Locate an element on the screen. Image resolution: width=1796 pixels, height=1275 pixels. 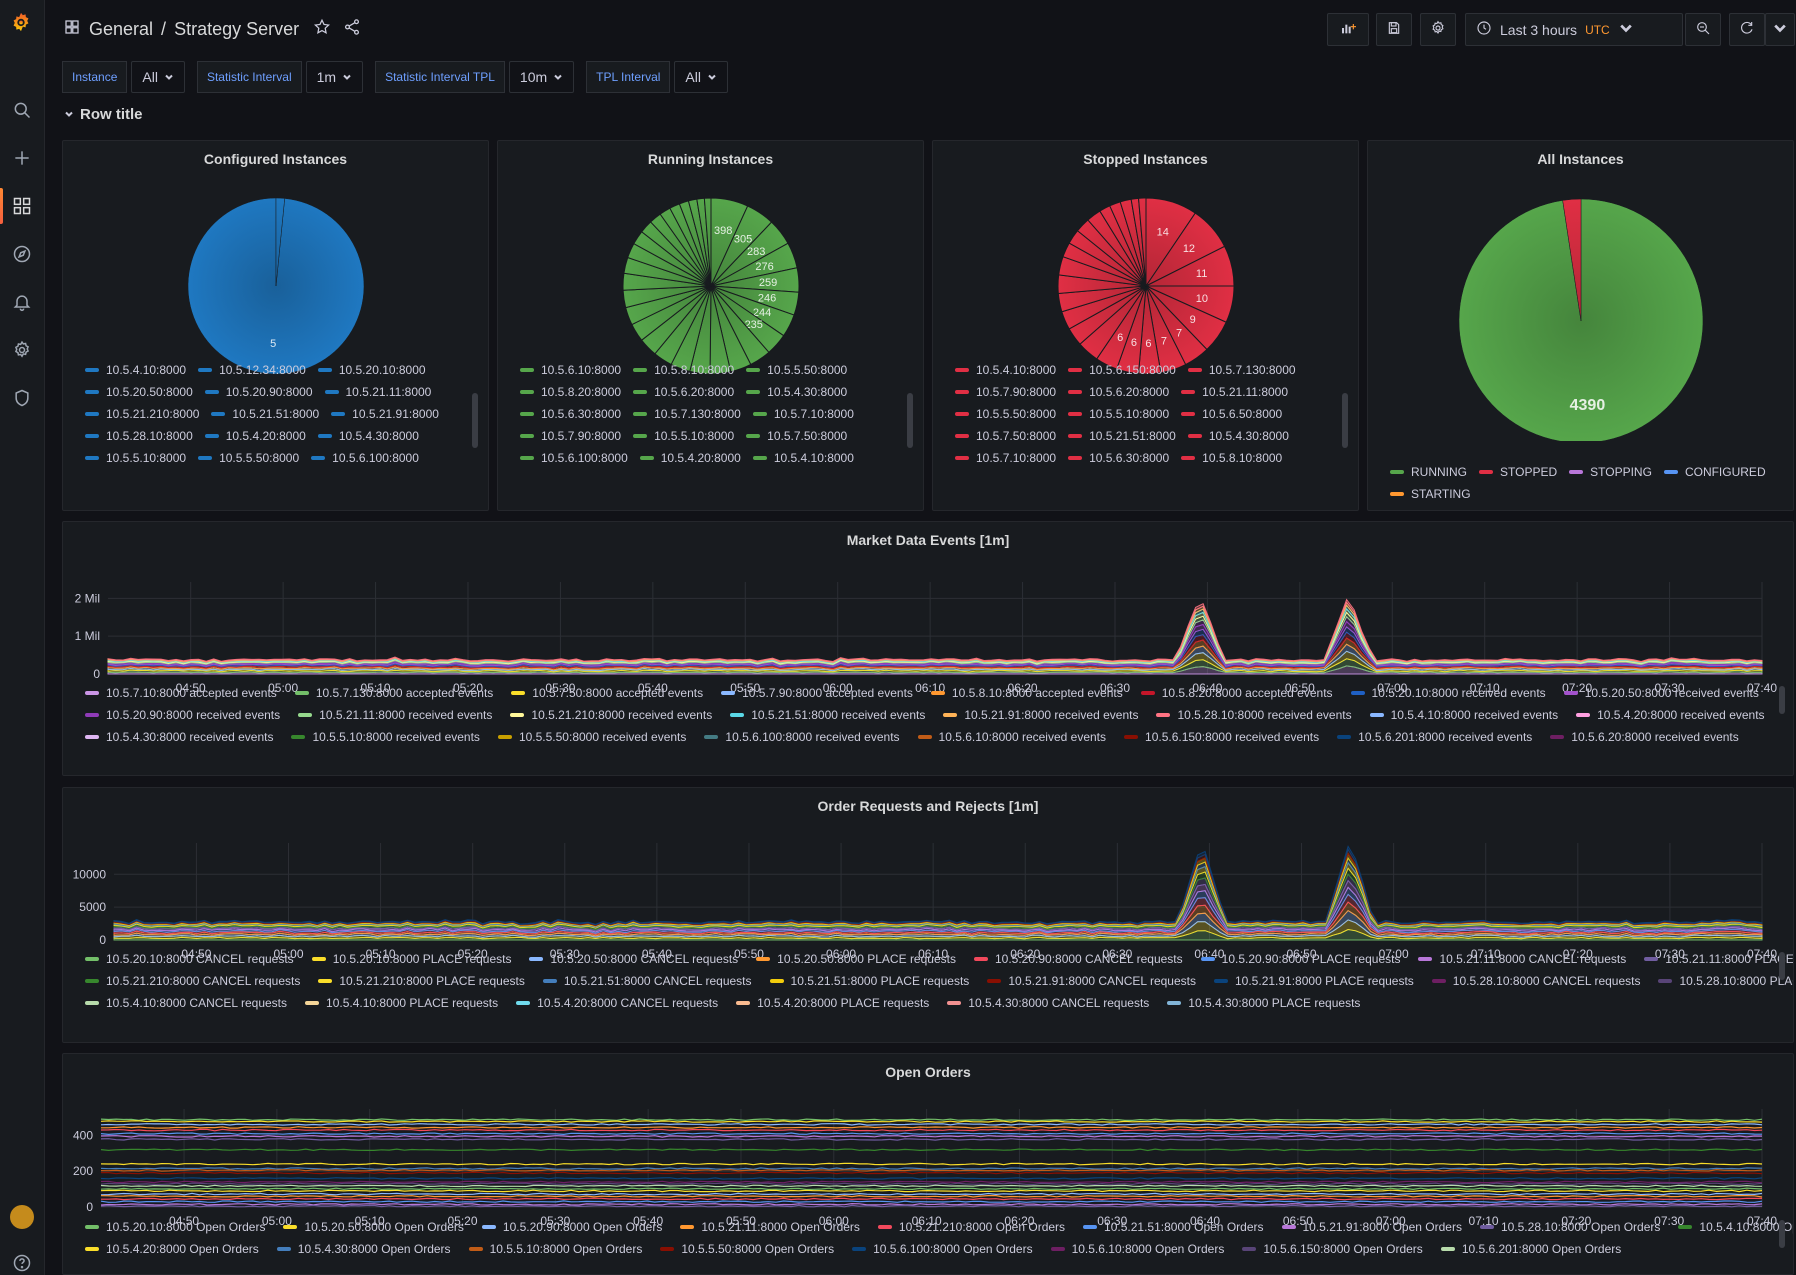
legend-item: 10.5.20.90:8000 Open Orders is located at coordinates (571, 1227).